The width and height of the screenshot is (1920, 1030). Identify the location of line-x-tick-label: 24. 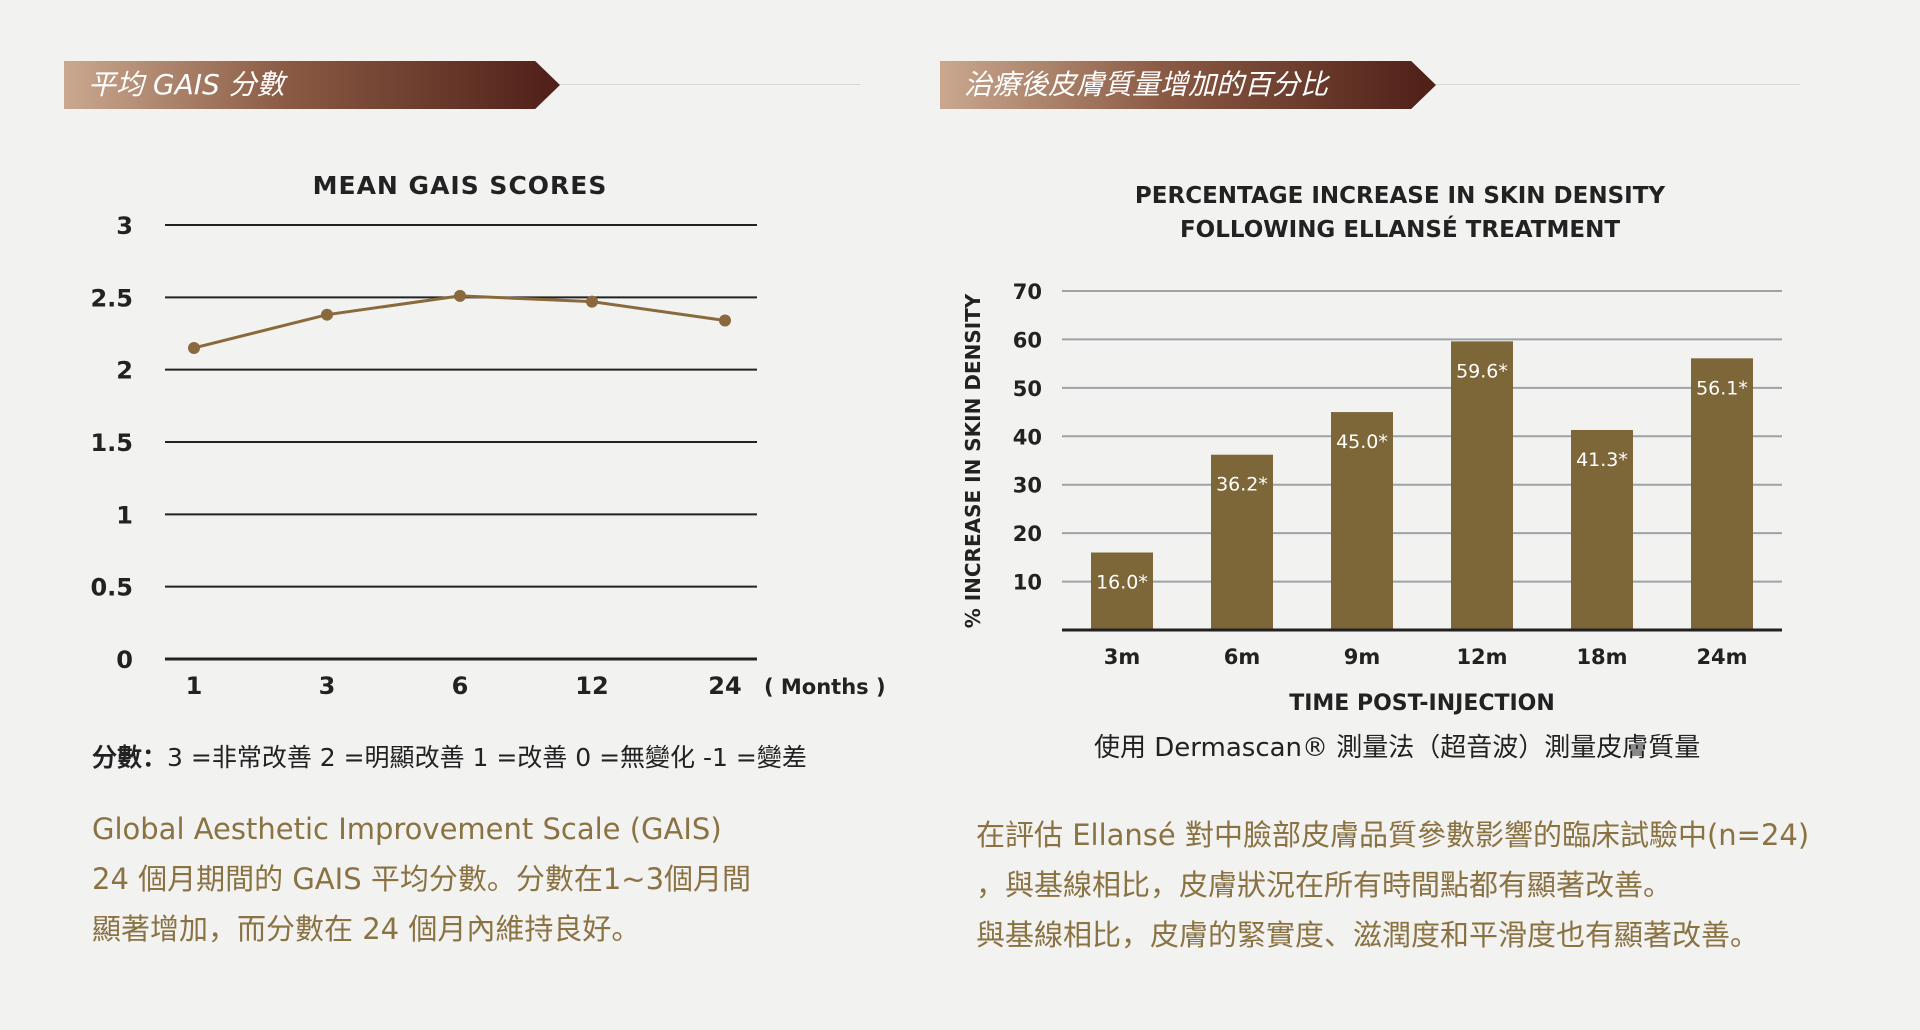
(724, 686).